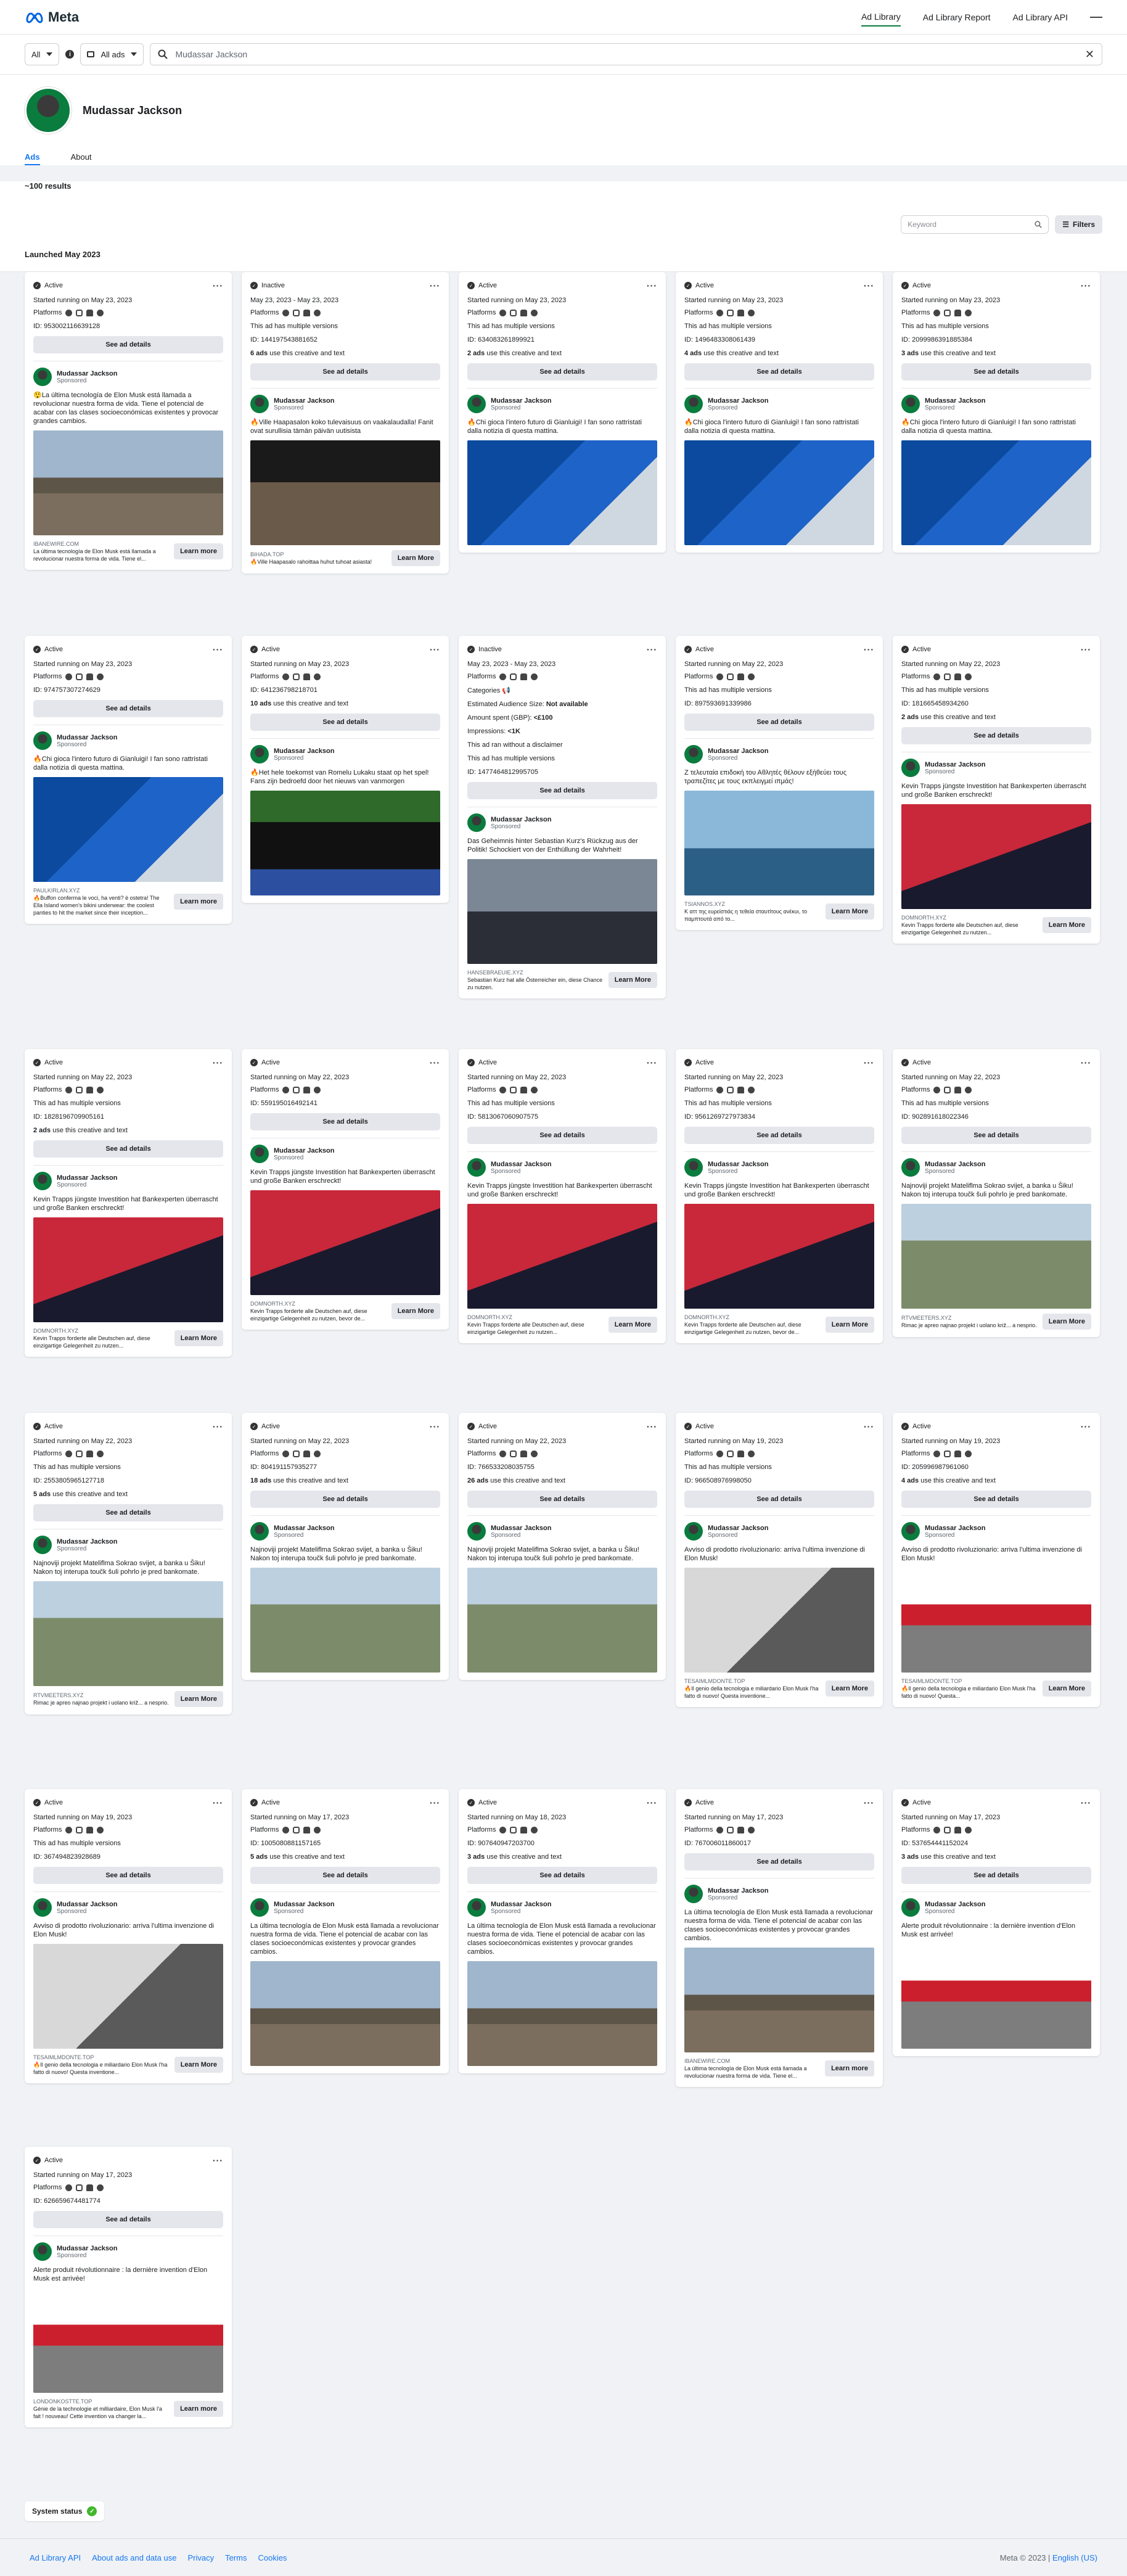 This screenshot has width=1127, height=2576. What do you see at coordinates (65, 2511) in the screenshot?
I see `system-status: System status ✓` at bounding box center [65, 2511].